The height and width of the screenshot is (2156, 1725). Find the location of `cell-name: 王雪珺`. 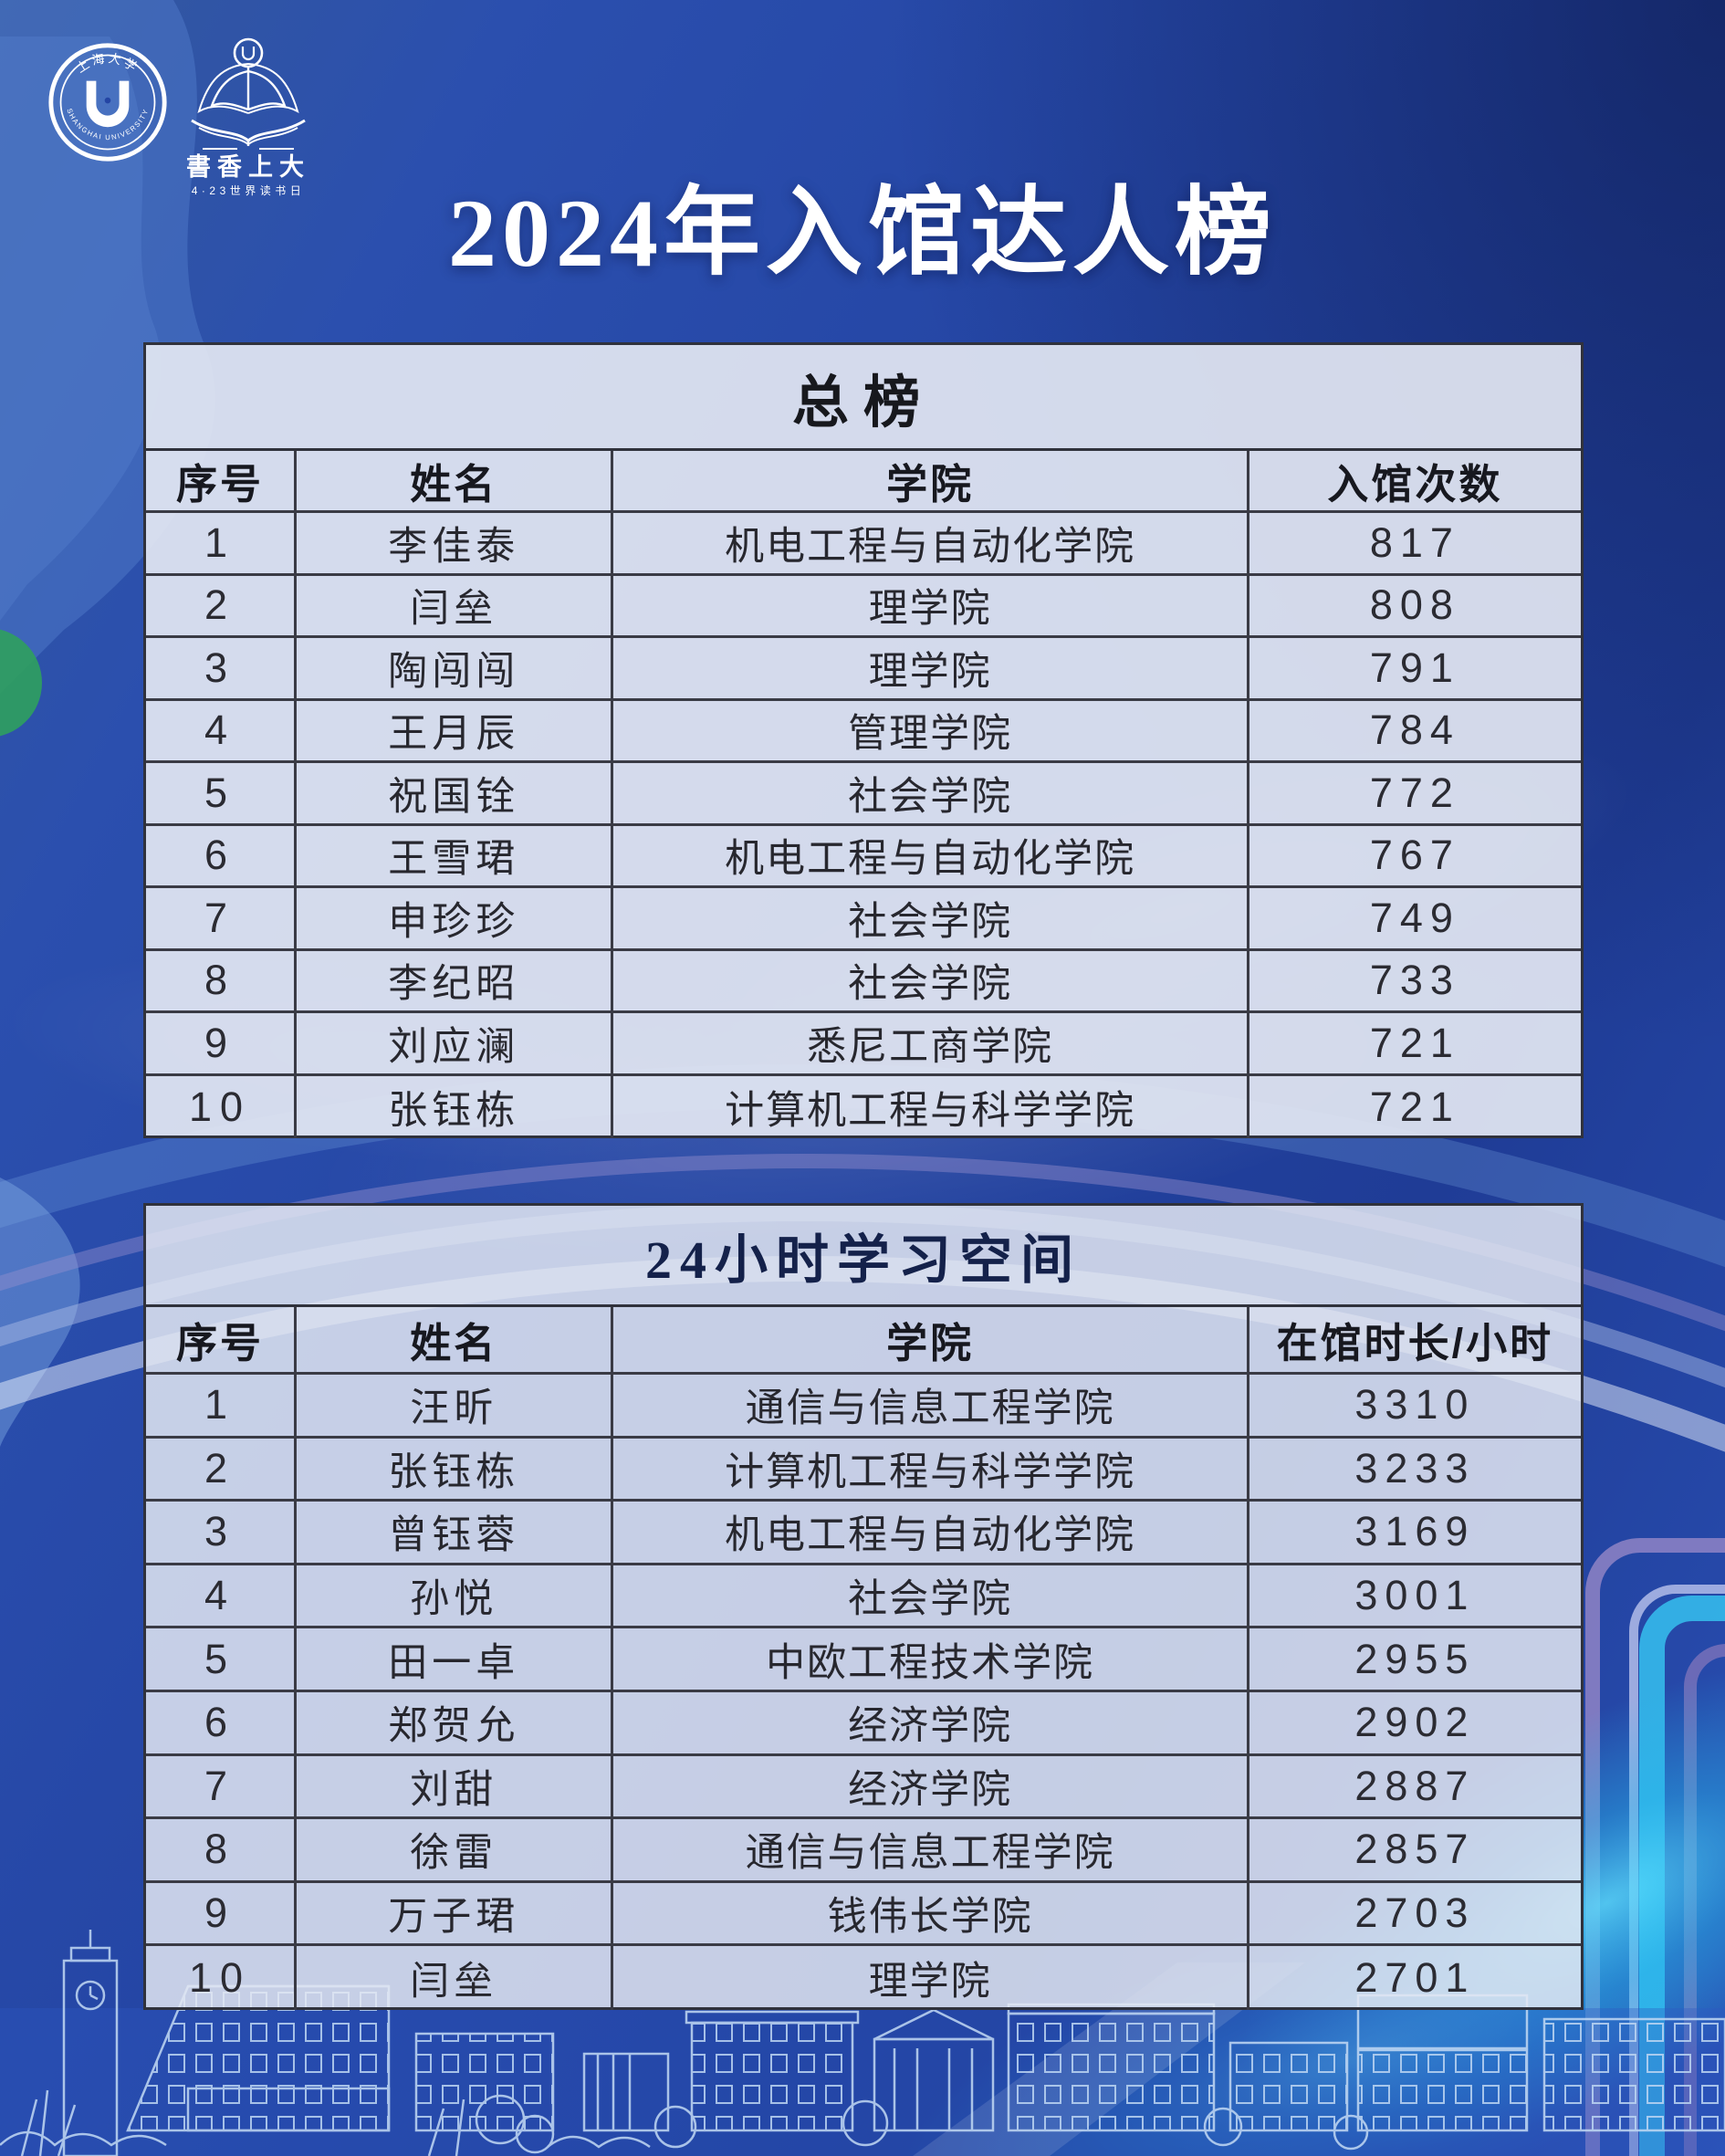

cell-name: 王雪珺 is located at coordinates (455, 857).